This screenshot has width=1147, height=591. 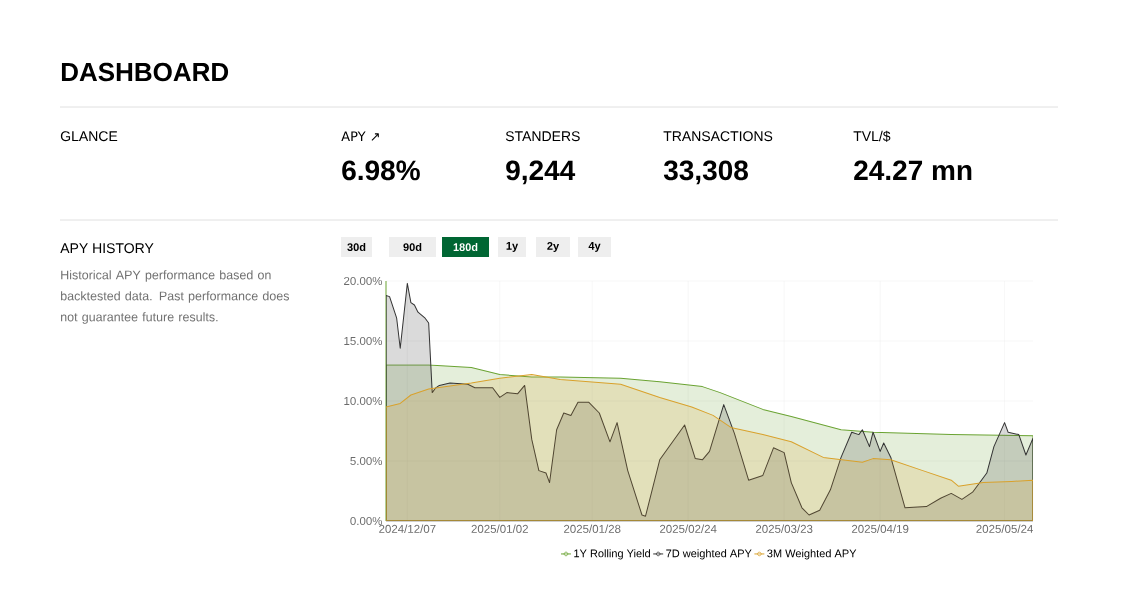 I want to click on text: 1y, so click(x=512, y=247).